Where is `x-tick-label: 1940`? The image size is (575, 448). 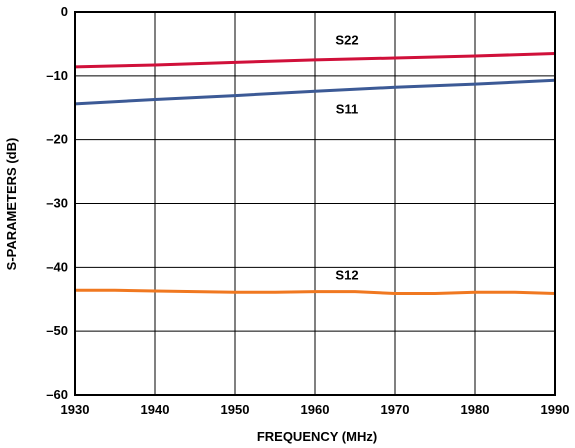 x-tick-label: 1940 is located at coordinates (155, 409).